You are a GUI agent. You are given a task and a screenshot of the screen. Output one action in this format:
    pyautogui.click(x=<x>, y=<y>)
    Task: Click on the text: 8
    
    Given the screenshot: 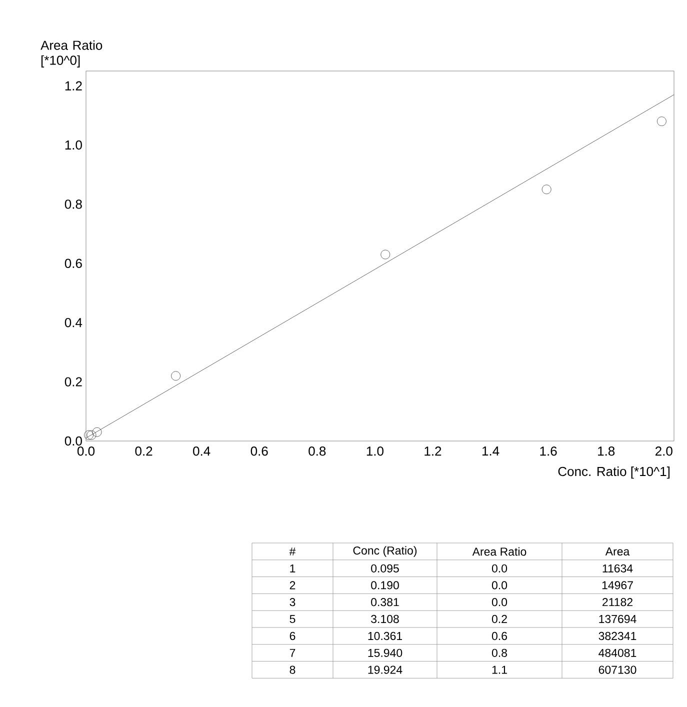 What is the action you would take?
    pyautogui.click(x=293, y=670)
    